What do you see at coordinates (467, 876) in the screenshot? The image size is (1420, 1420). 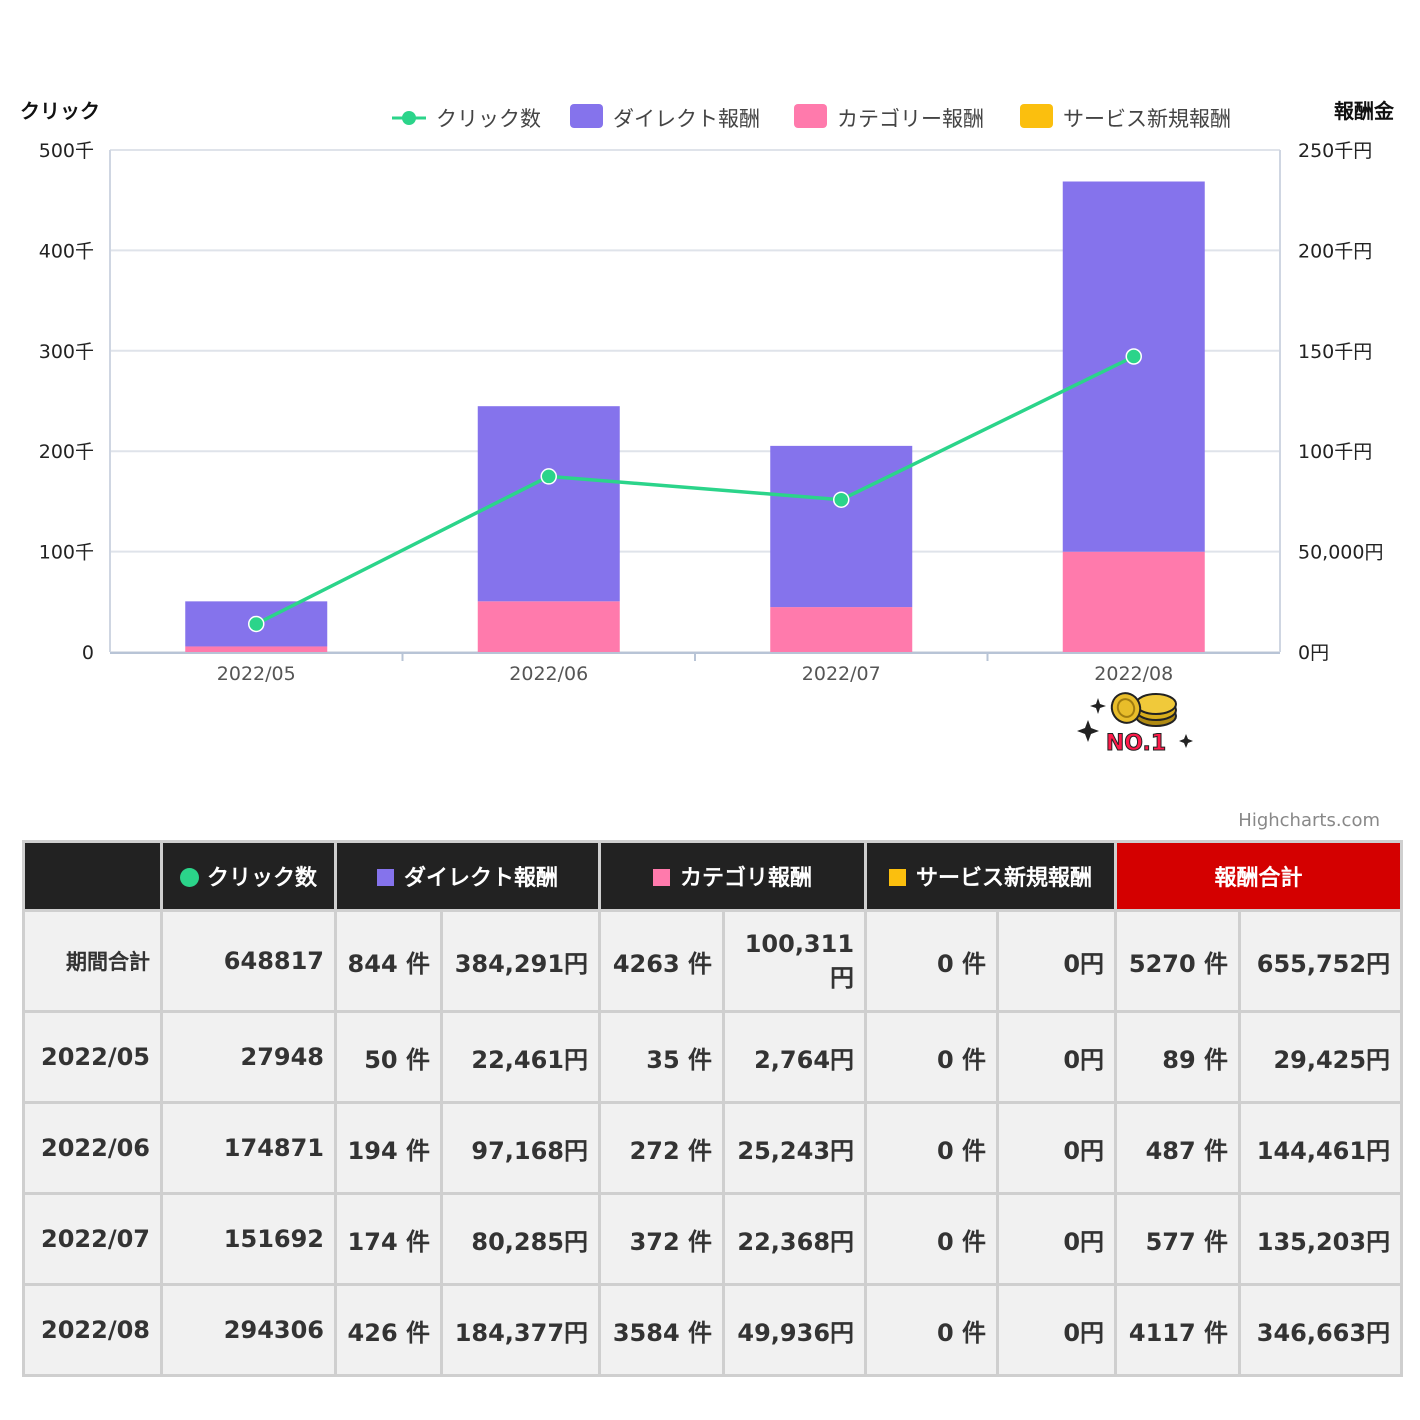 I see `header-direct: ダイレクト報酬` at bounding box center [467, 876].